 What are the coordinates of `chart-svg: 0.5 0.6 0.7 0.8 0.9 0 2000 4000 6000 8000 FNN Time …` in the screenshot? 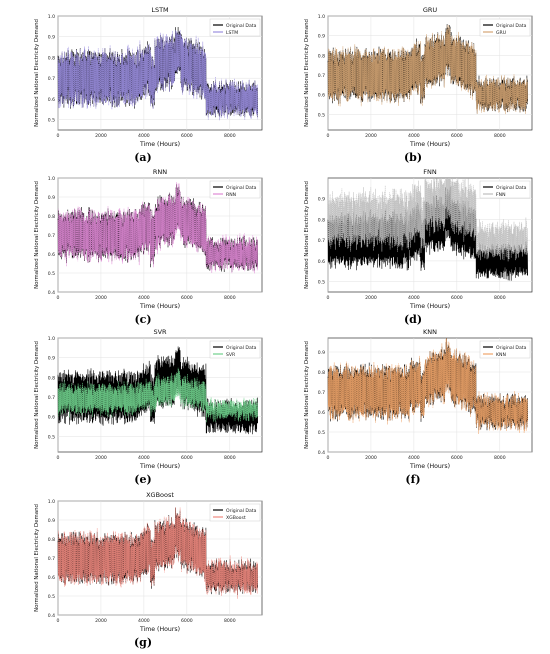 It's located at (418, 239).